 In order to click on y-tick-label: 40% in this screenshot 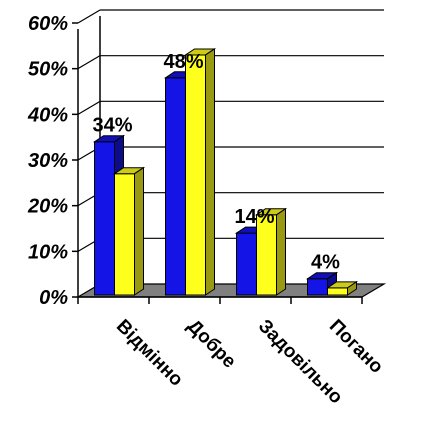, I will do `click(47, 115)`.